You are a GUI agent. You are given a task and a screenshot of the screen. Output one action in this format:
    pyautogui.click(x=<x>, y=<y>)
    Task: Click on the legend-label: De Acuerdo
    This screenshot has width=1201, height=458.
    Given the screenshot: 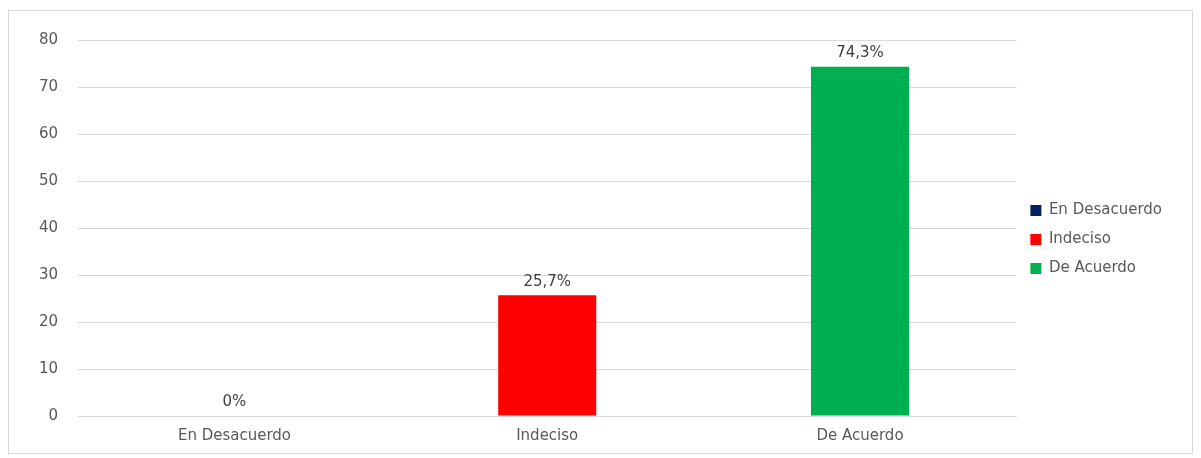 What is the action you would take?
    pyautogui.click(x=1092, y=267)
    